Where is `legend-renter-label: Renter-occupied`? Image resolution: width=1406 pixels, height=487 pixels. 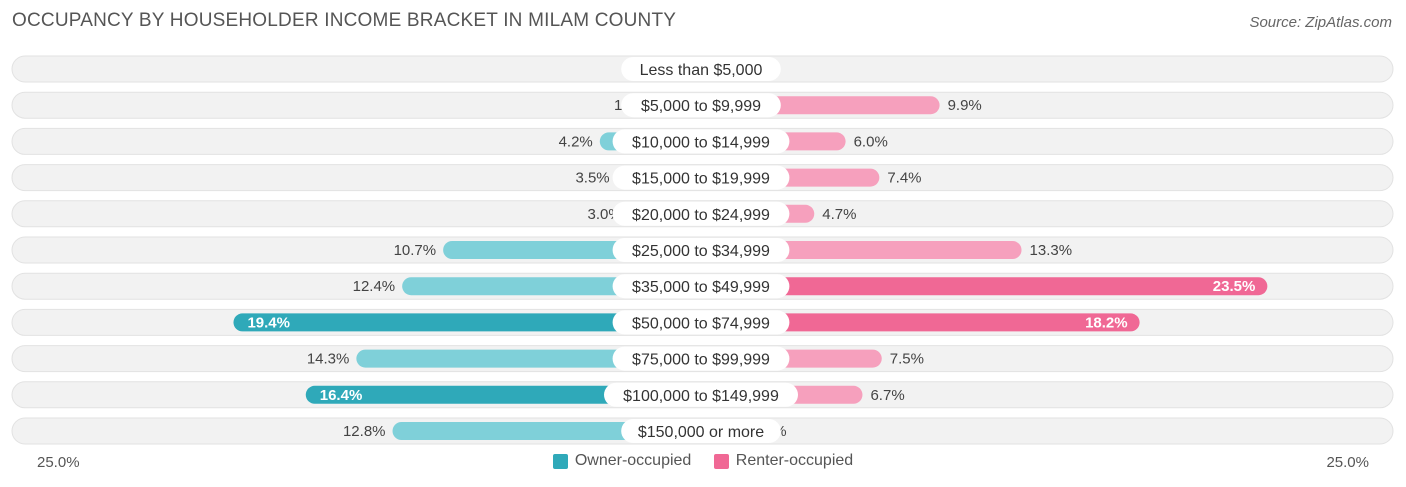
legend-renter-label: Renter-occupied is located at coordinates (794, 460).